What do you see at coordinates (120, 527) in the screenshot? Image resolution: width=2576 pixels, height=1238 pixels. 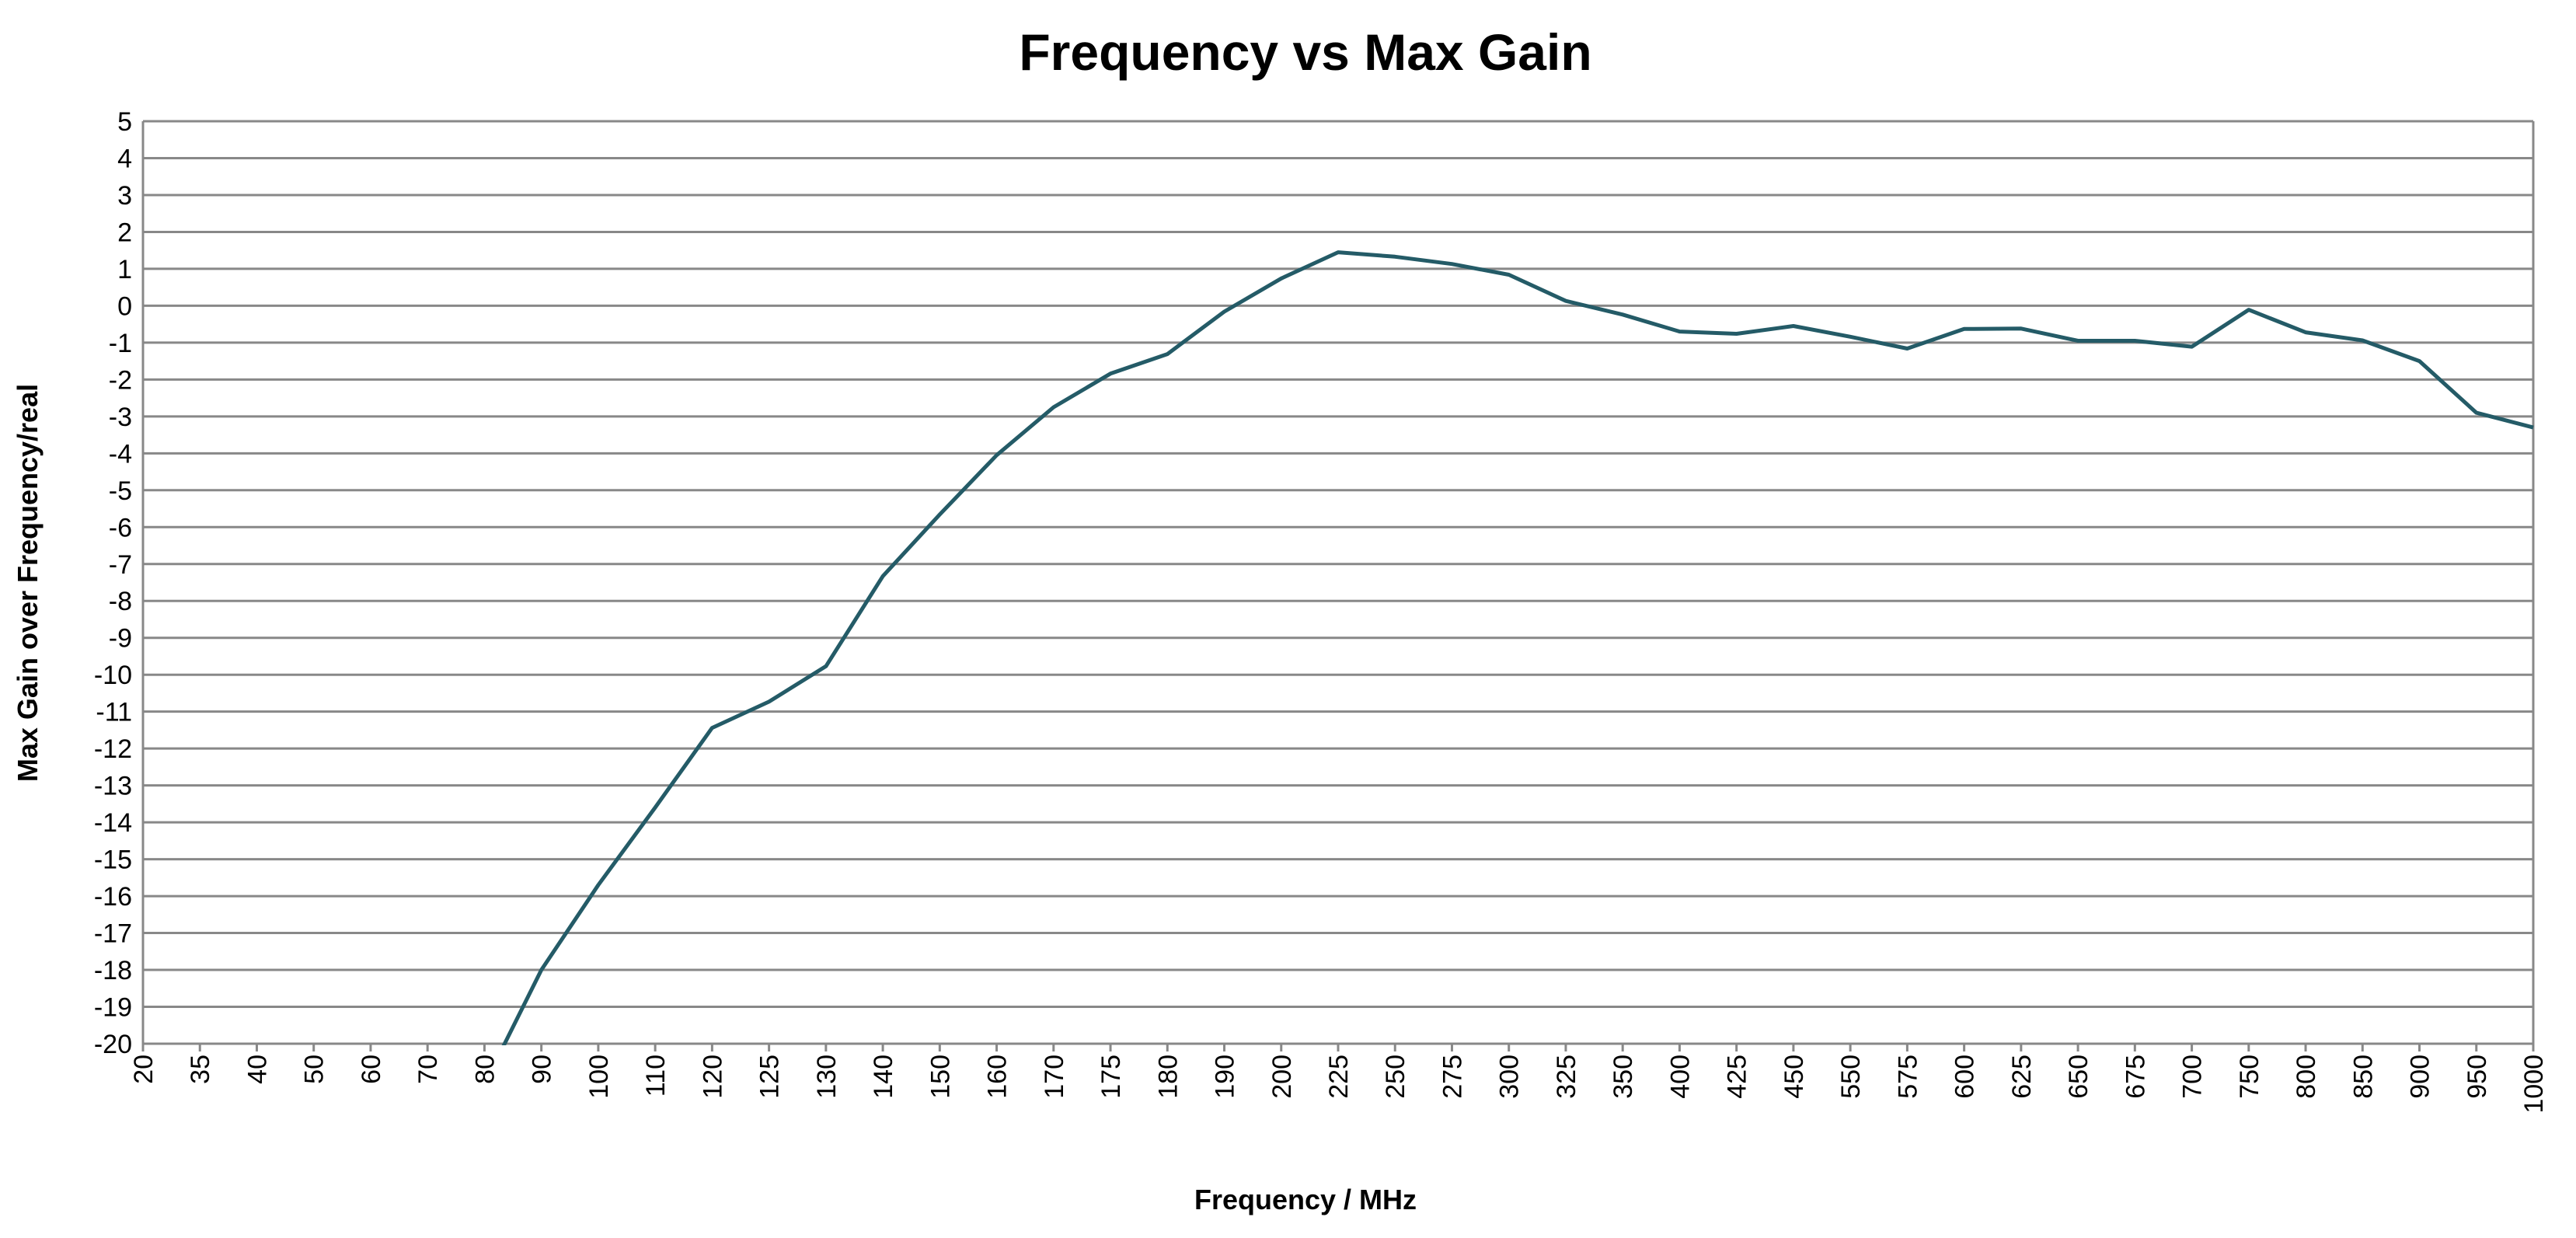 I see `y-tick-label: -6` at bounding box center [120, 527].